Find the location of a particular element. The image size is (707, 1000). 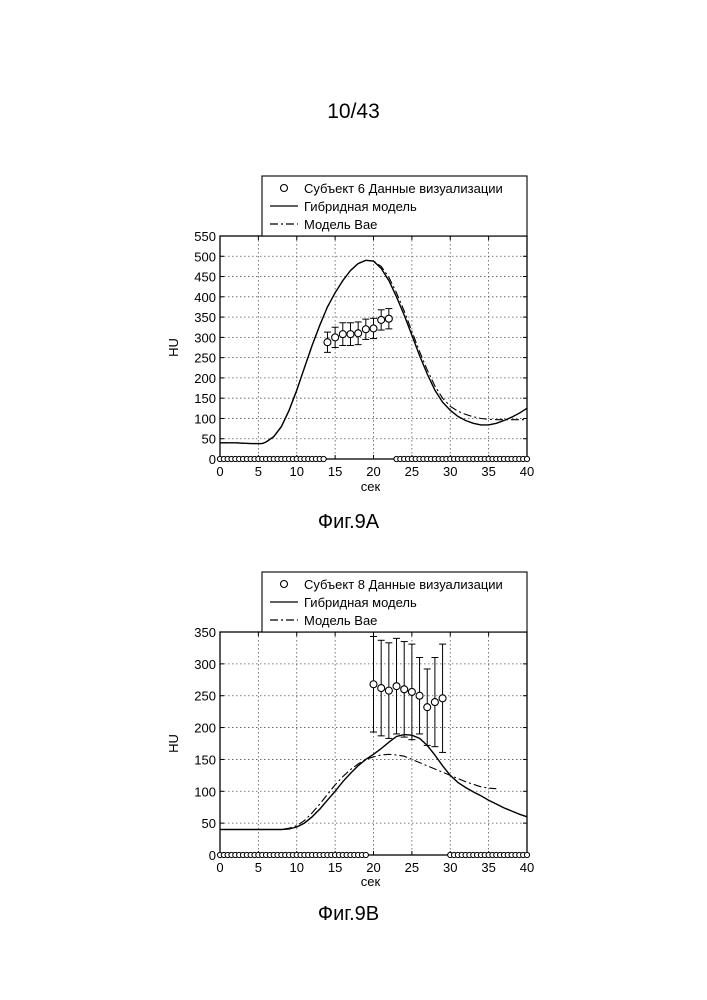

legend-label: Субъект 8 Данные визуализации is located at coordinates (403, 584).